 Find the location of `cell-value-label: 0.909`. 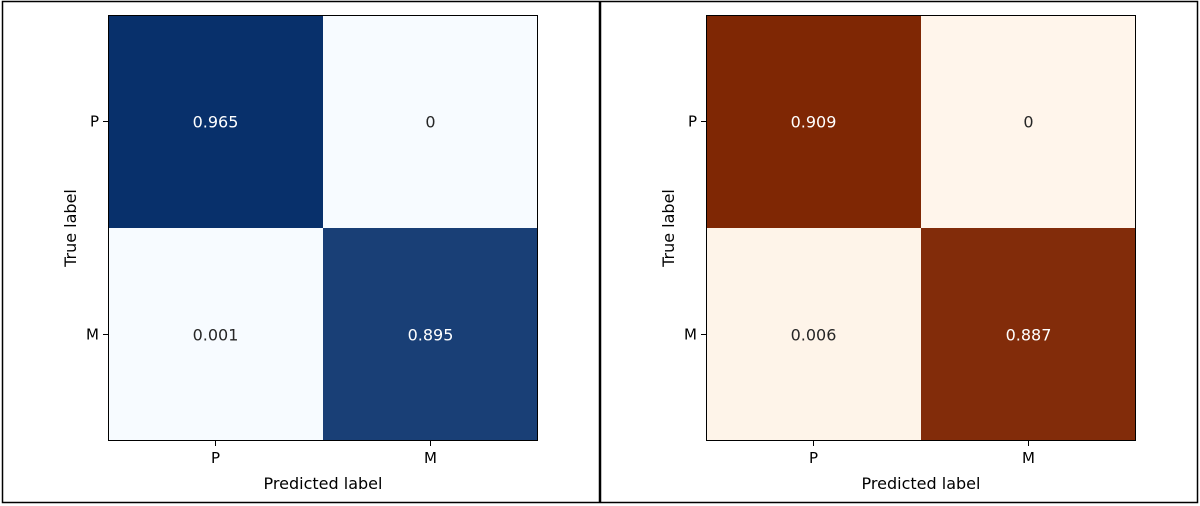

cell-value-label: 0.909 is located at coordinates (814, 122).